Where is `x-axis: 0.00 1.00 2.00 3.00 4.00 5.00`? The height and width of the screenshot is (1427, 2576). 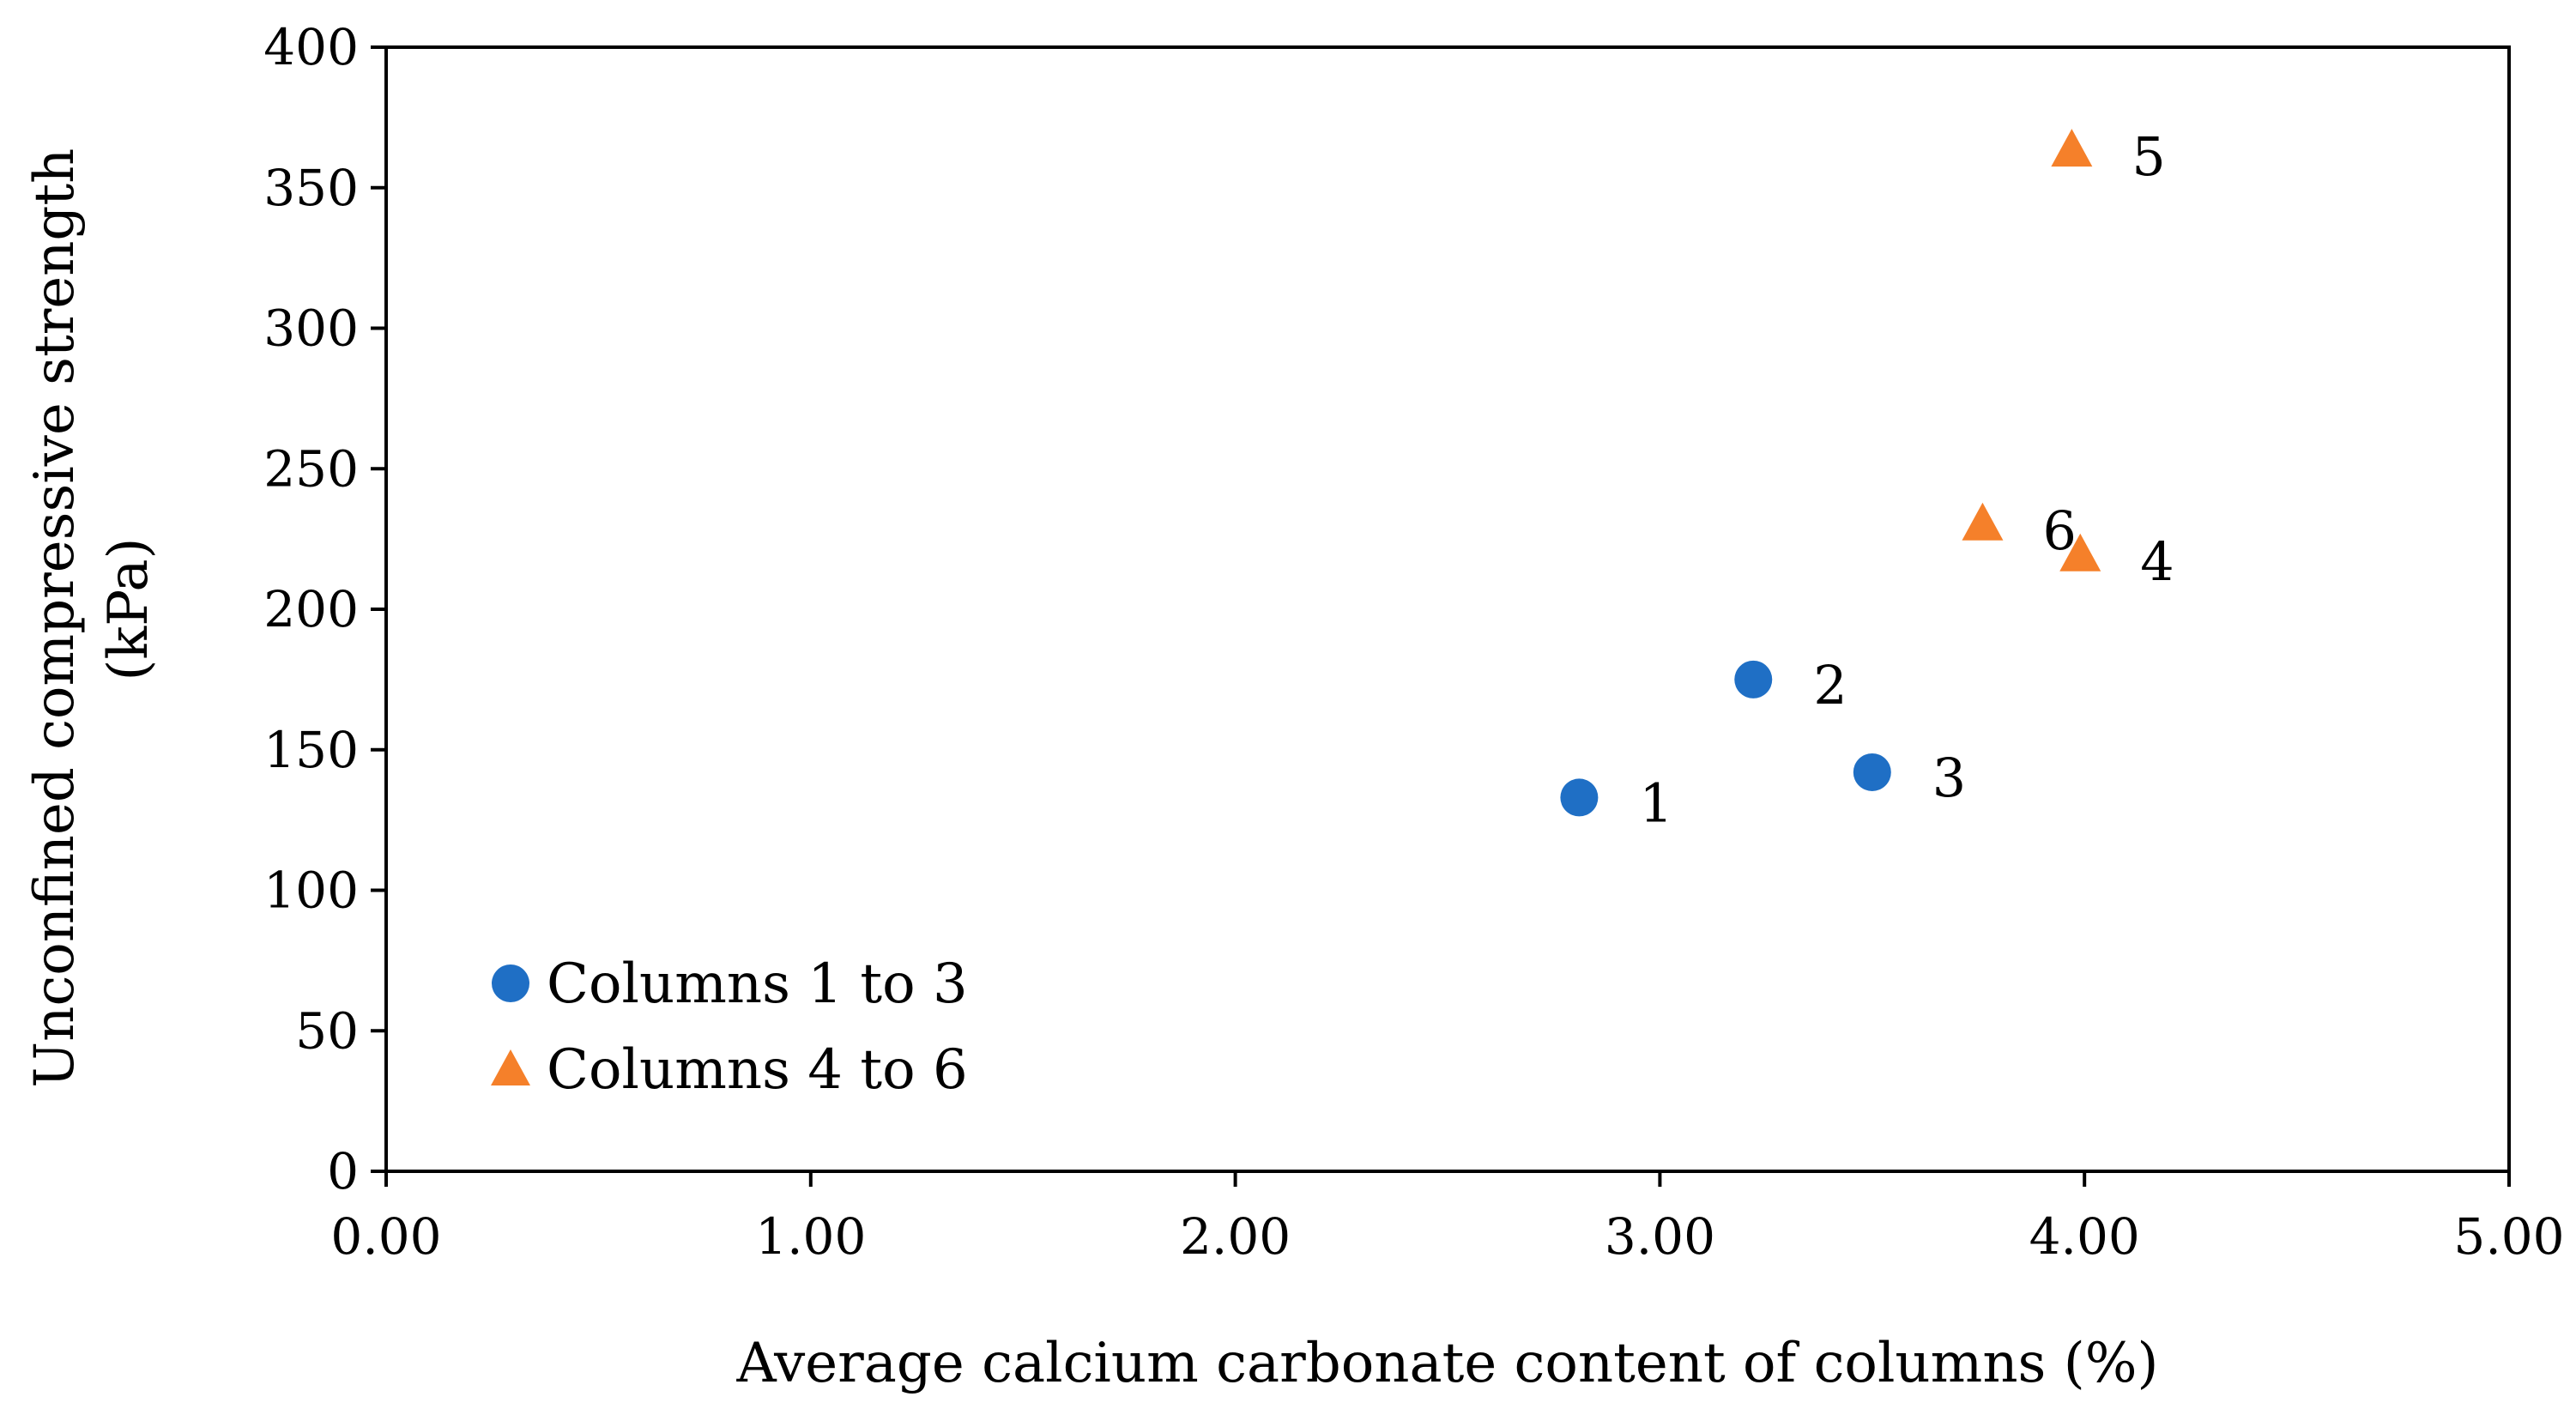 x-axis: 0.00 1.00 2.00 3.00 4.00 5.00 is located at coordinates (1447, 1218).